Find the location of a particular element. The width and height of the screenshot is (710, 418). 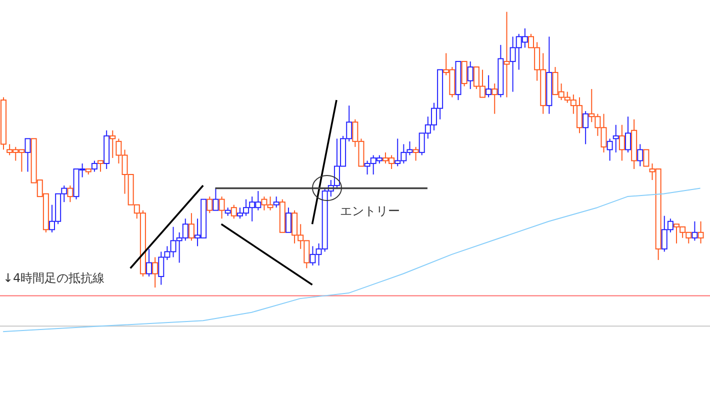

annotation: エントリー is located at coordinates (370, 211).